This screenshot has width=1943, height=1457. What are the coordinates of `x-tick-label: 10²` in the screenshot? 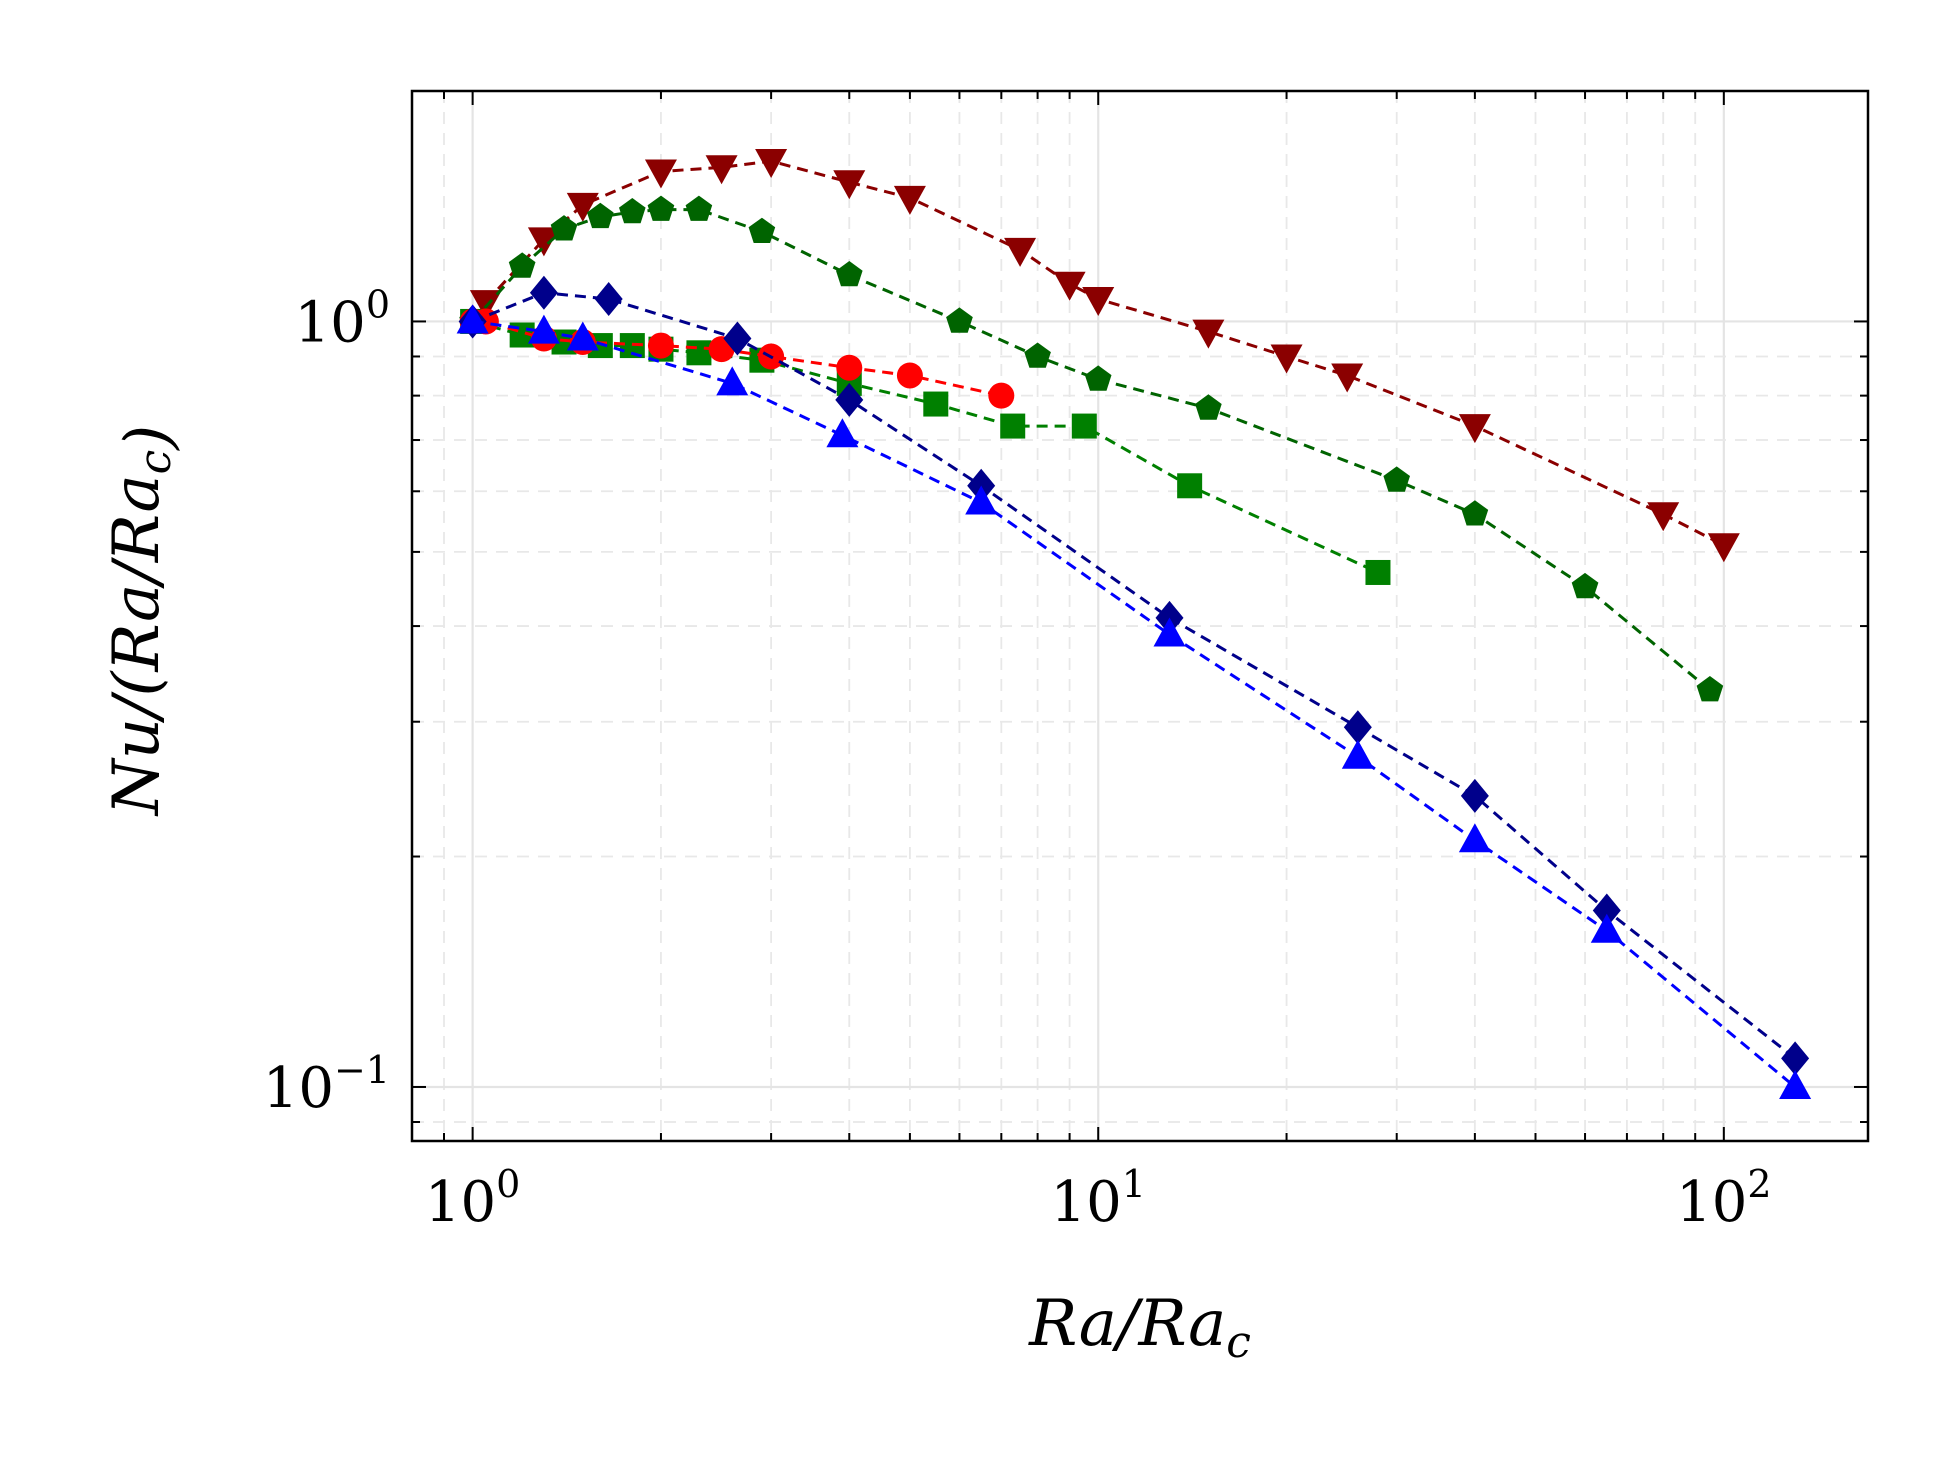 It's located at (1723, 1198).